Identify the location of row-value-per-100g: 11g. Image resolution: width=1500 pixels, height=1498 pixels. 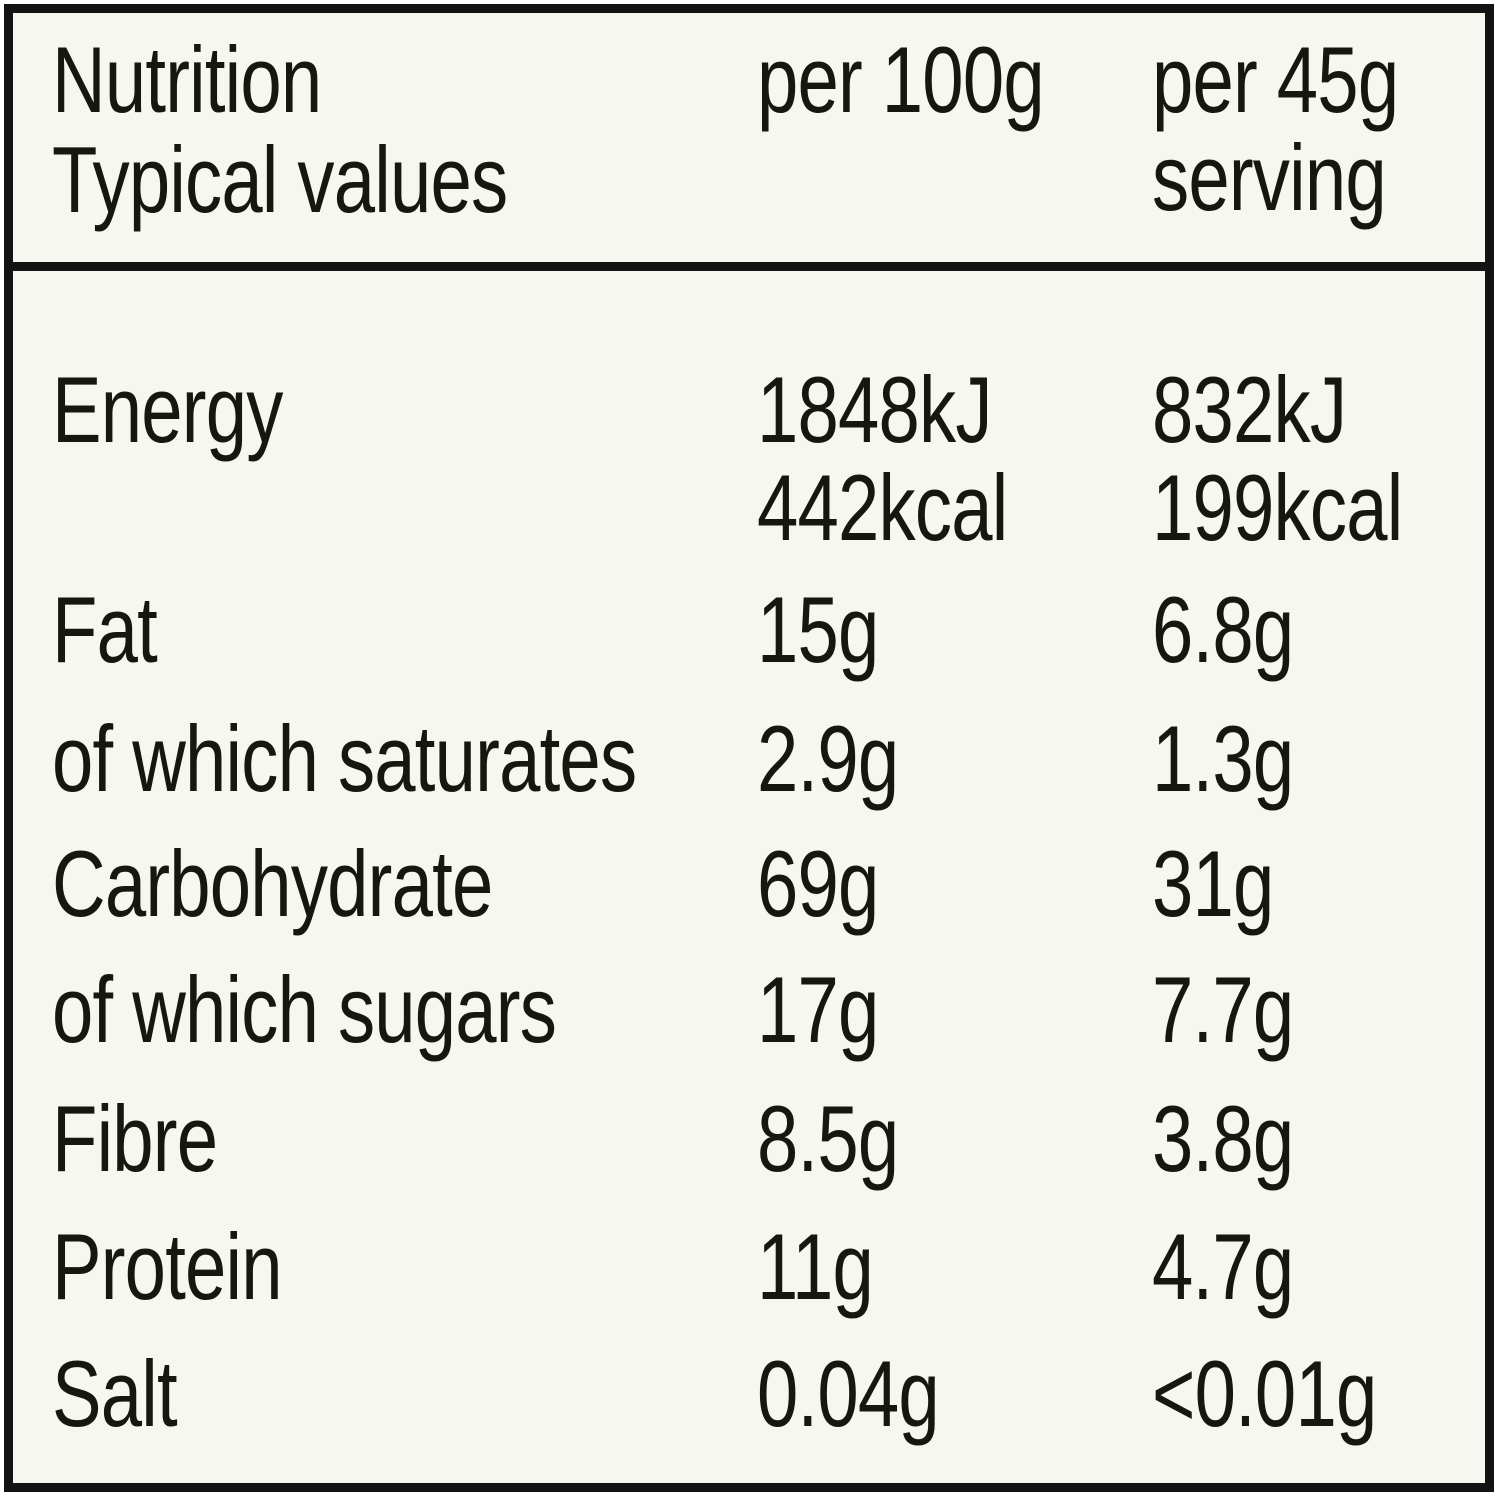
(815, 1266).